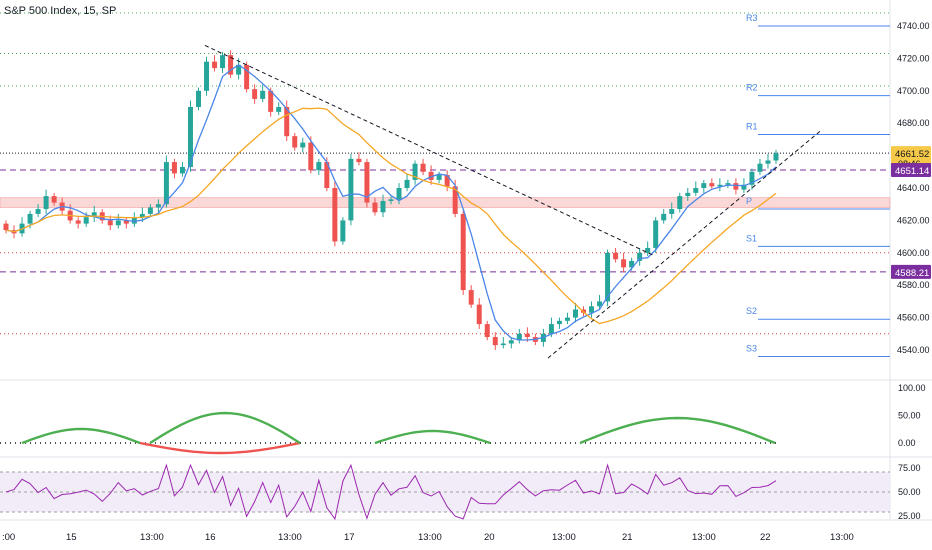 The width and height of the screenshot is (932, 550). Describe the element at coordinates (751, 238) in the screenshot. I see `pivot-label: S1` at that location.